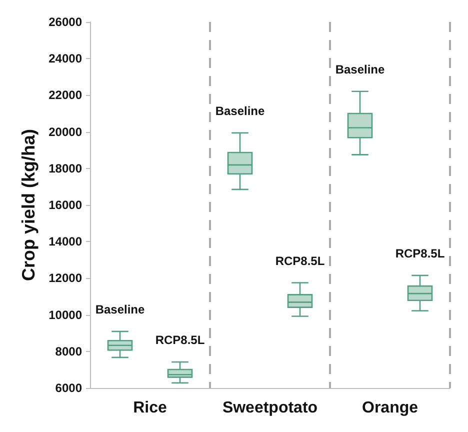 The width and height of the screenshot is (468, 432). I want to click on y-tick-label: 26000, so click(65, 22).